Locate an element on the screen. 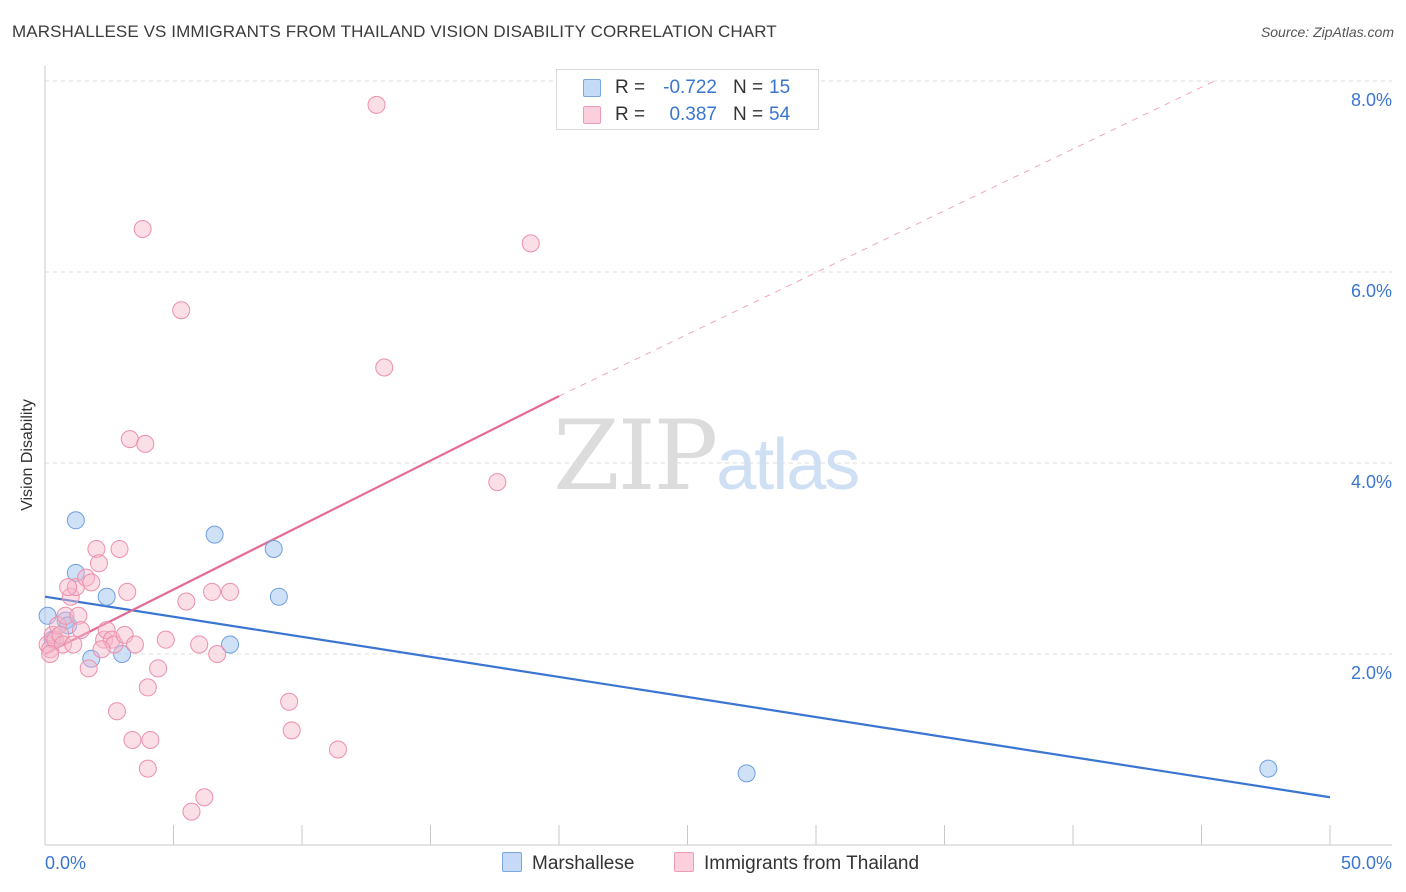 The width and height of the screenshot is (1406, 892). bottom-legend-thailand: Immigrants from Thailand is located at coordinates (796, 863).